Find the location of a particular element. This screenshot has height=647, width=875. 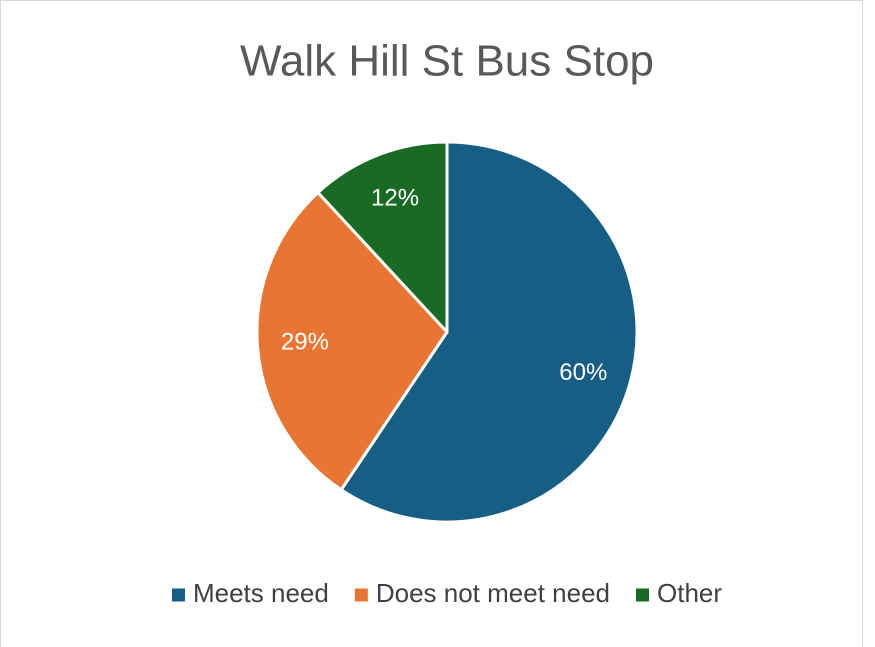

data-label: 29% is located at coordinates (305, 341).